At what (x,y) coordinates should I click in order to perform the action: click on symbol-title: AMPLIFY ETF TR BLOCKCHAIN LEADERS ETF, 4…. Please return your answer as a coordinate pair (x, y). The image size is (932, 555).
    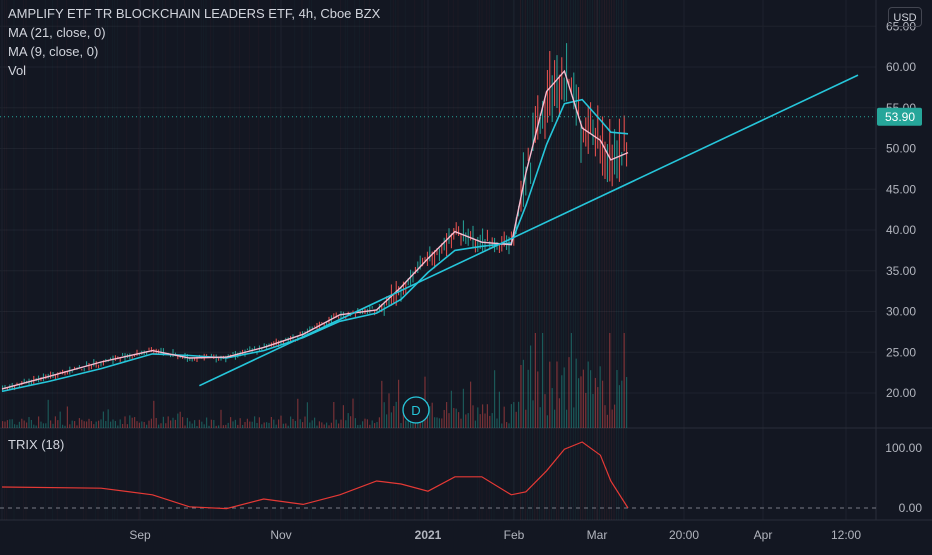
    Looking at the image, I should click on (194, 13).